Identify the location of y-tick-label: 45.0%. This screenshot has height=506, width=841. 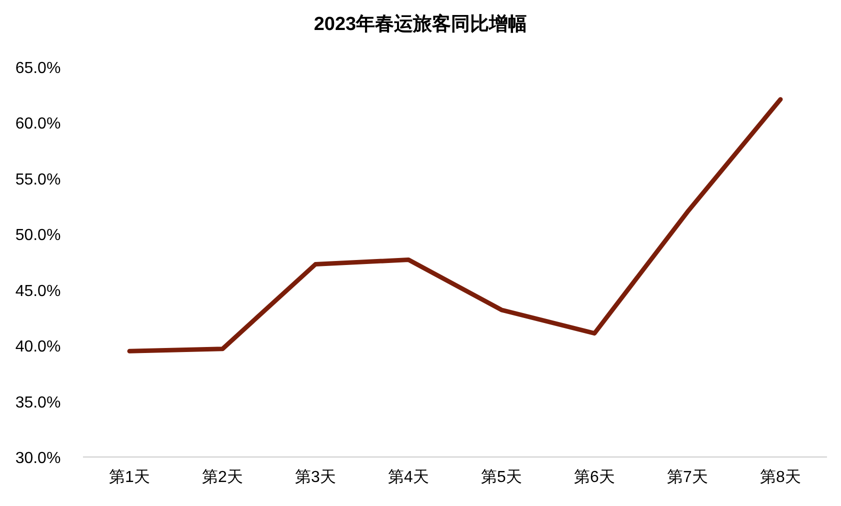
(38, 291).